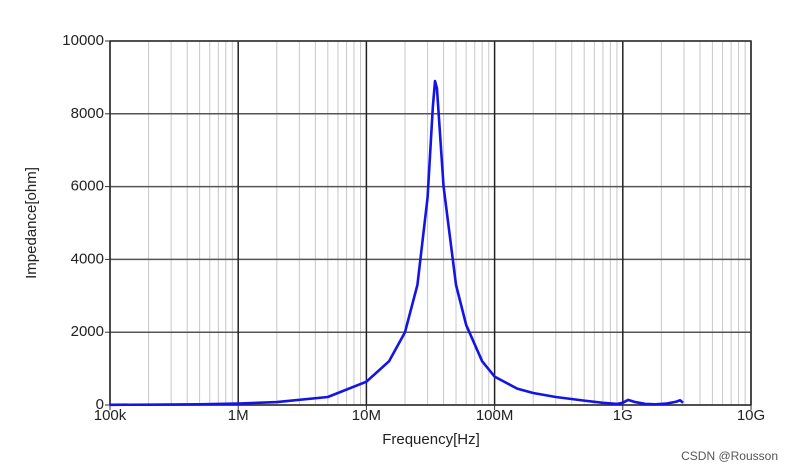  I want to click on y-tick-label: 0, so click(100, 404).